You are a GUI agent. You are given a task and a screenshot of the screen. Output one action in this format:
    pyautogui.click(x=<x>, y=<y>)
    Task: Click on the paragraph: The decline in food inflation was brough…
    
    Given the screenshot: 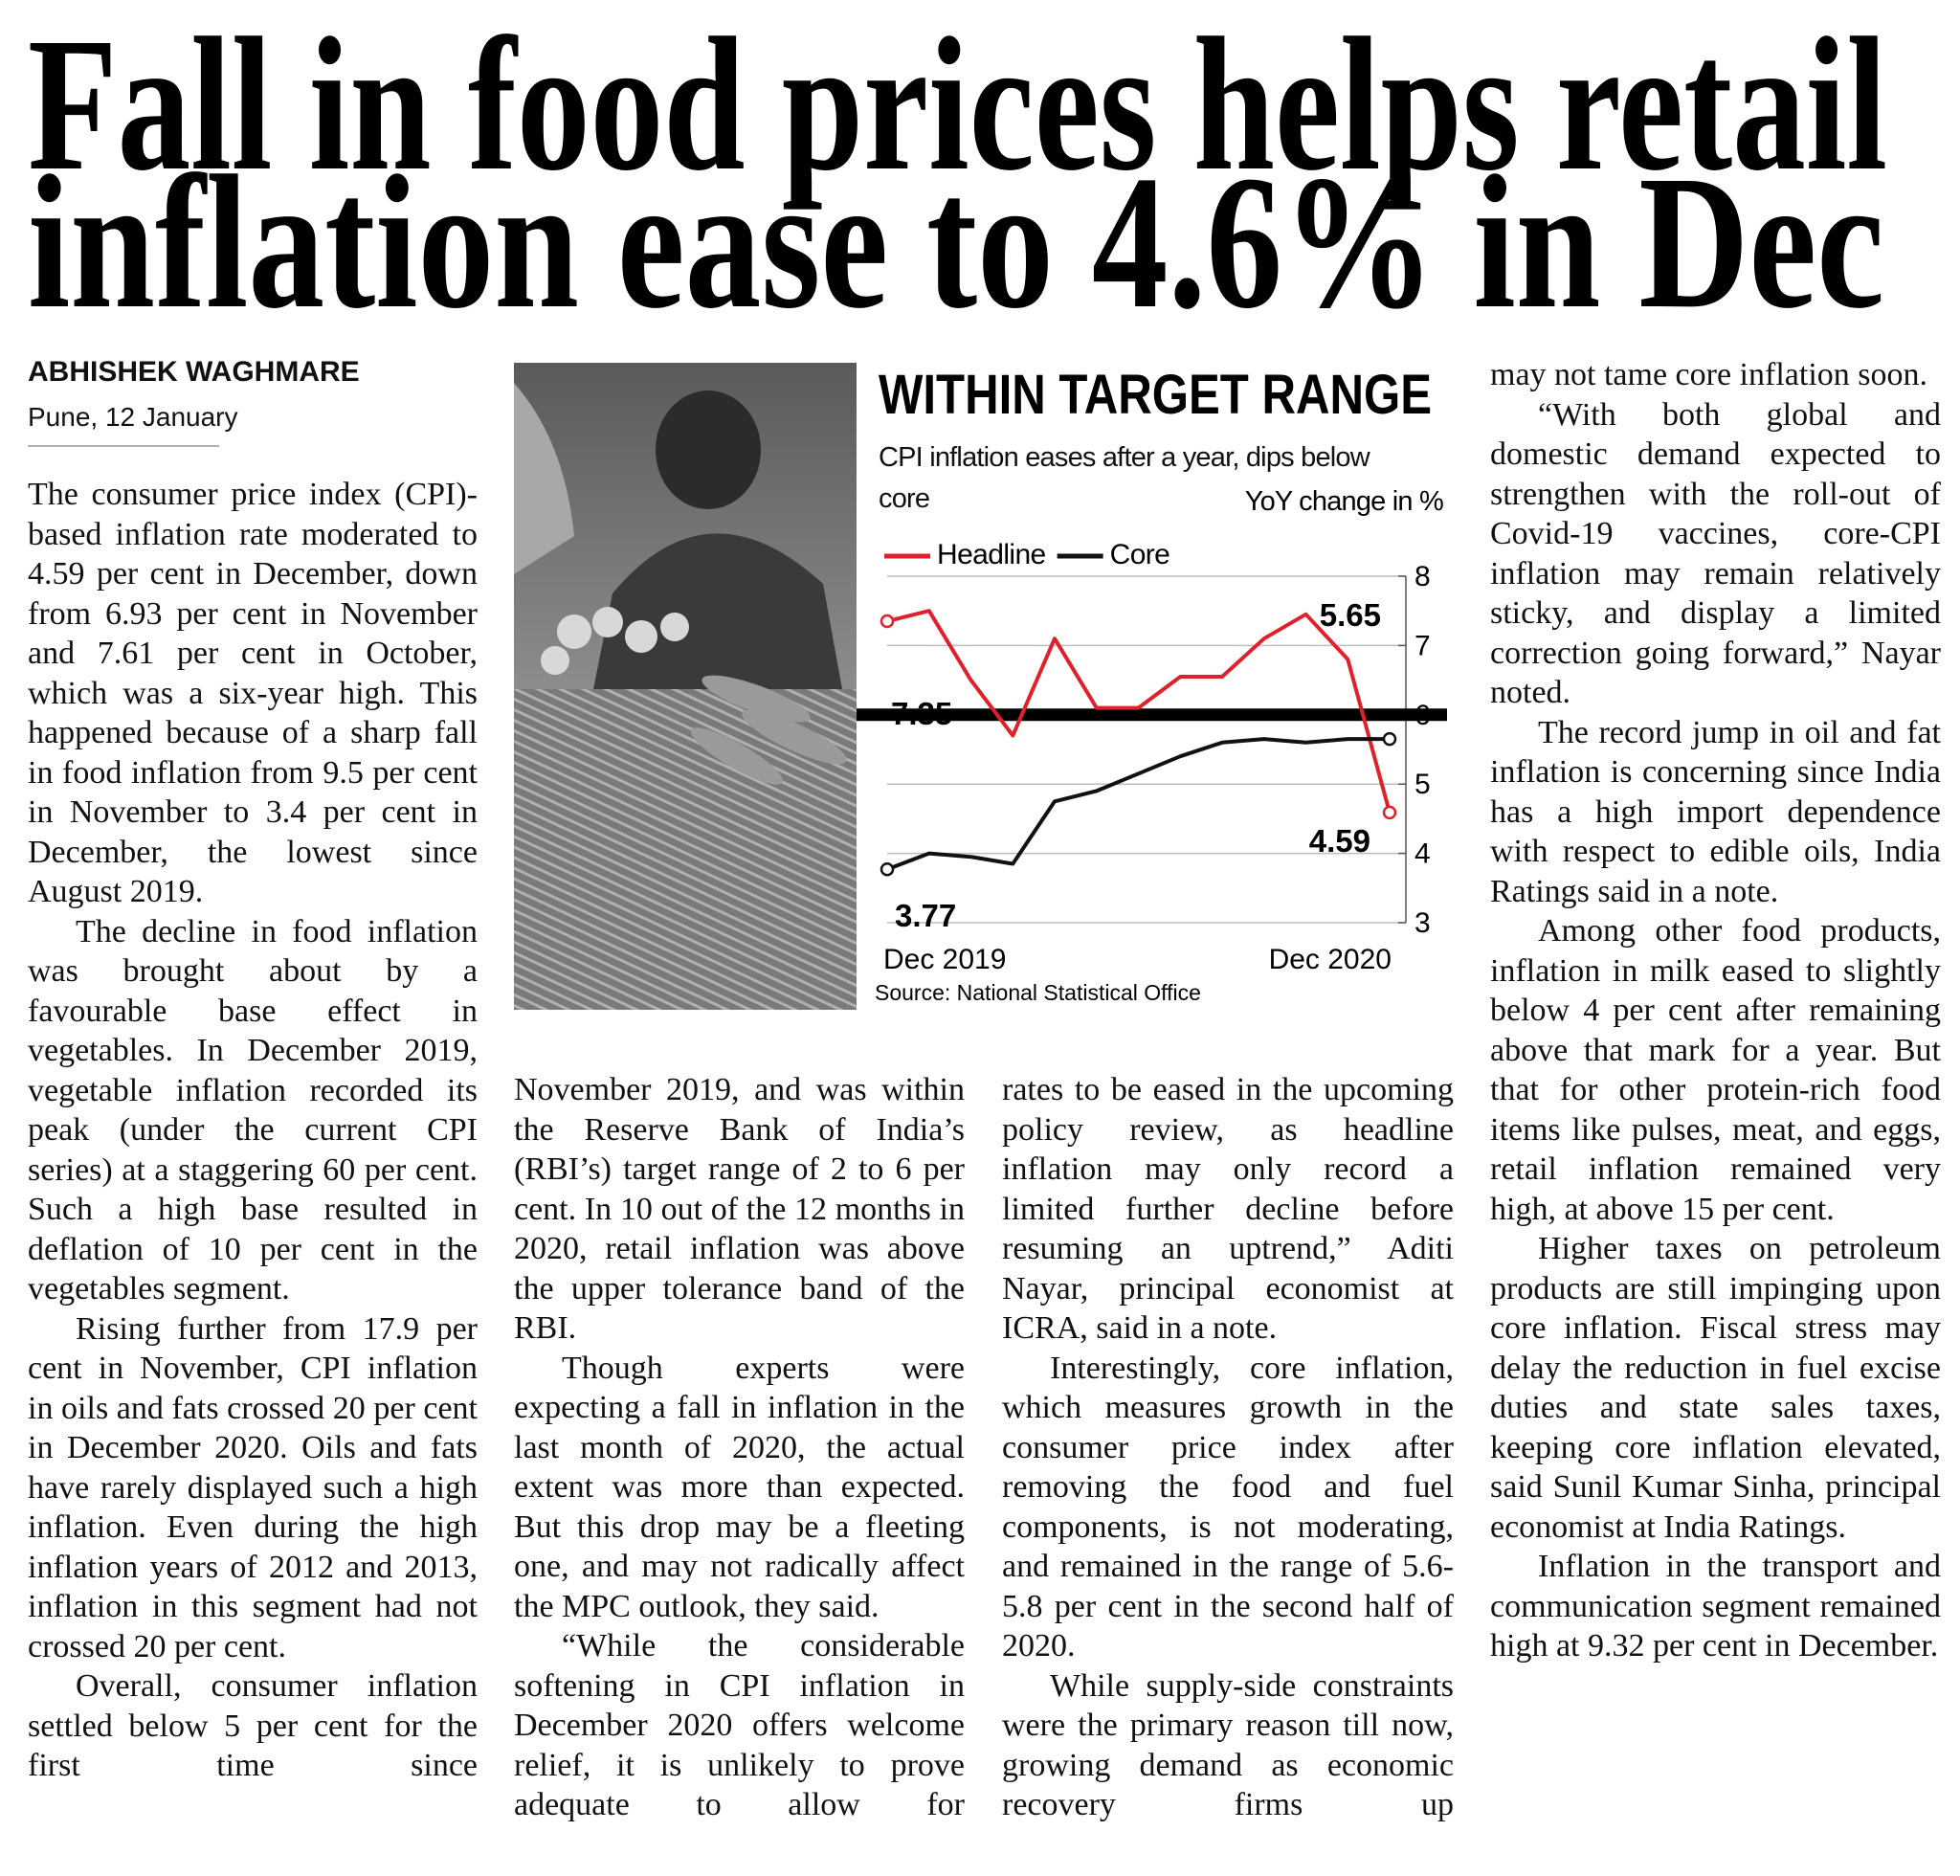 What is the action you would take?
    pyautogui.click(x=253, y=1110)
    